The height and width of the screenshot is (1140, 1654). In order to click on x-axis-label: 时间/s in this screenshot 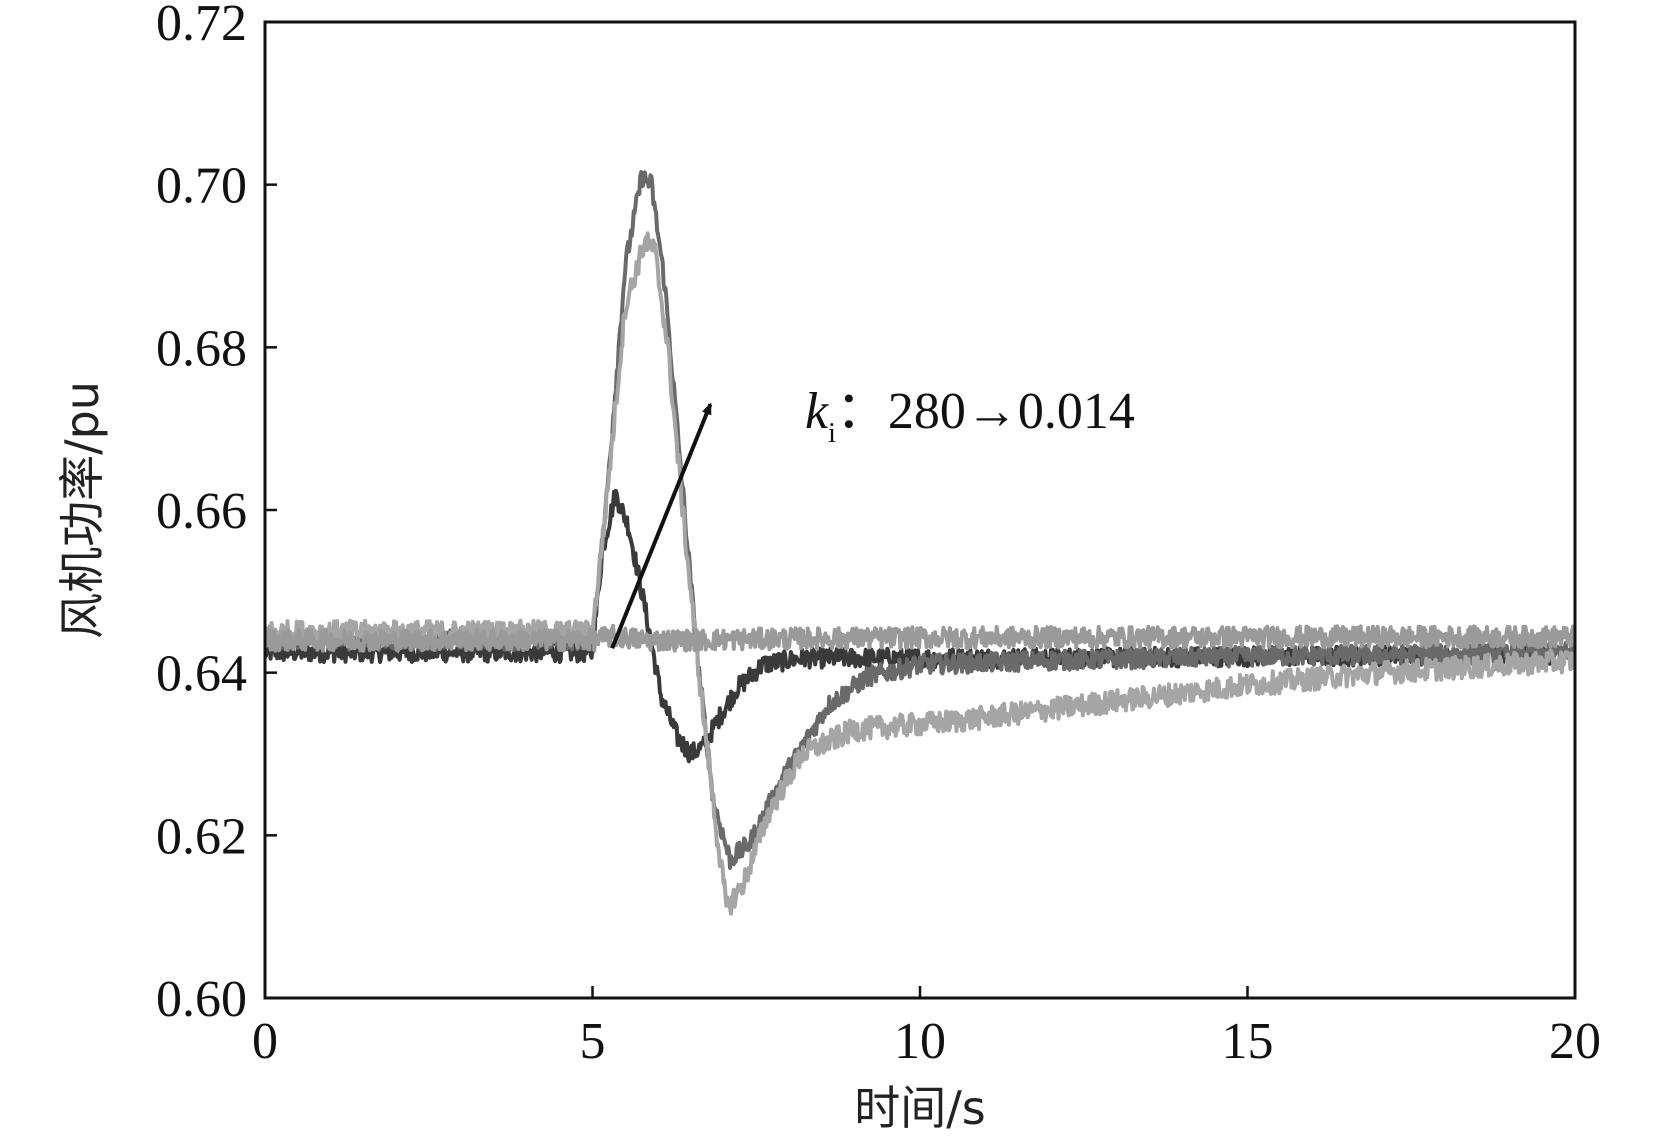, I will do `click(919, 1108)`.